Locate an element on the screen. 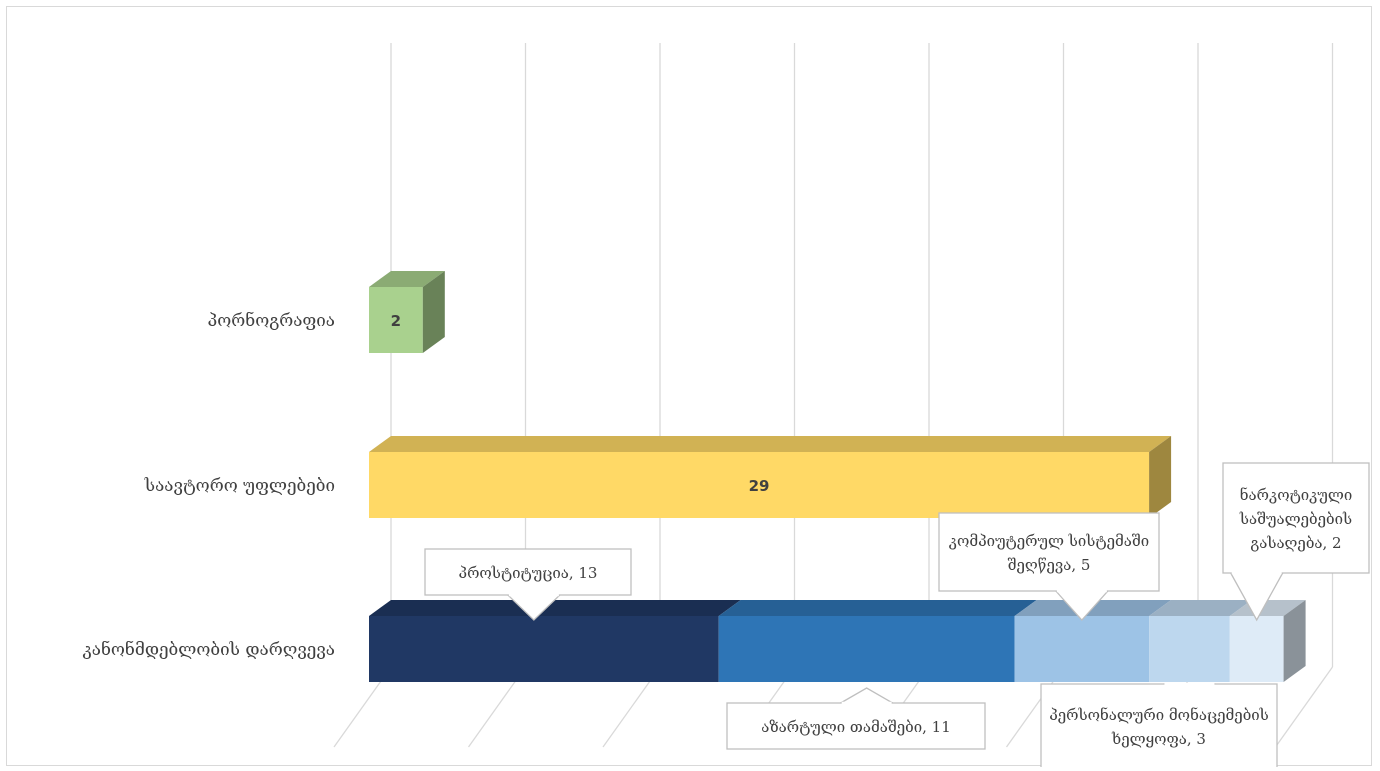  data-label: 29 is located at coordinates (759, 486).